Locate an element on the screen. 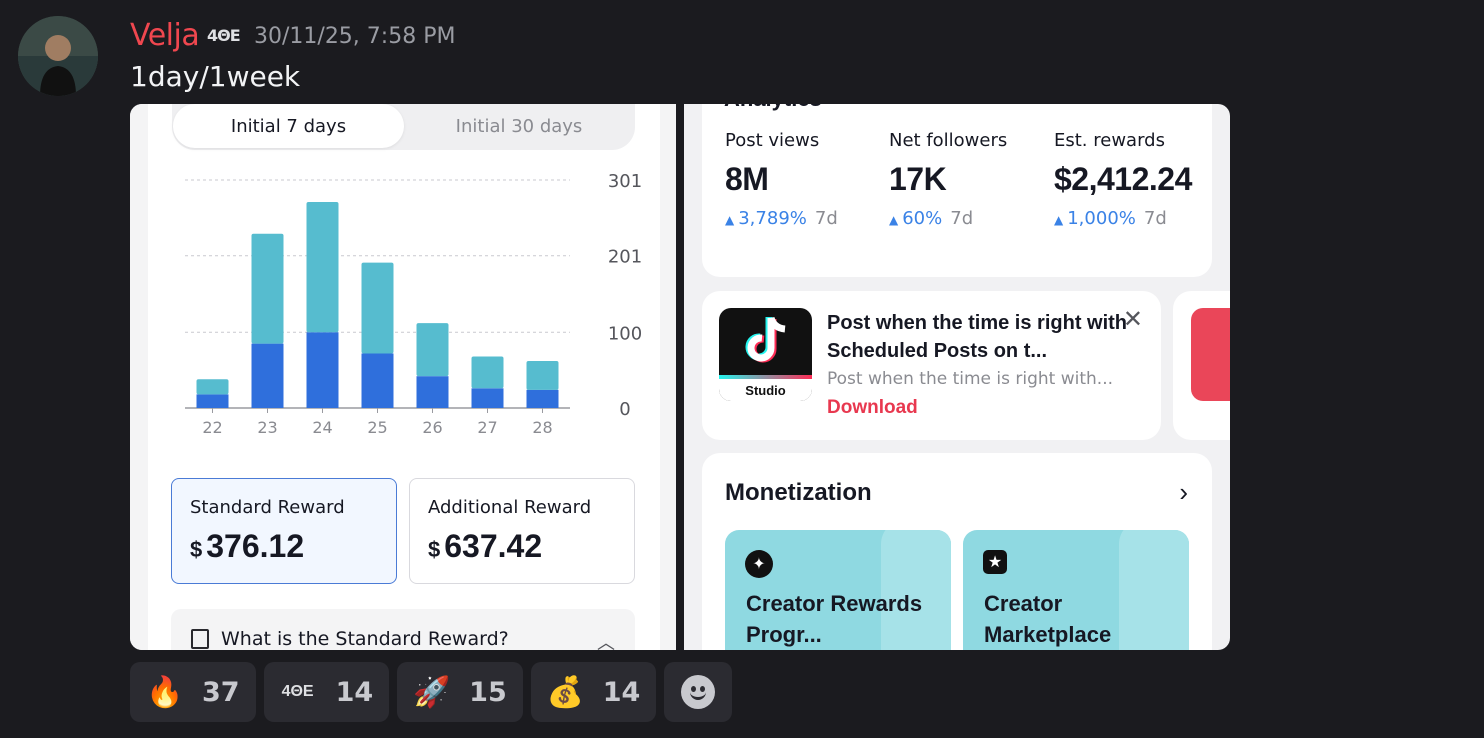 Image resolution: width=1484 pixels, height=738 pixels. tiktok-note-icon is located at coordinates (765, 339).